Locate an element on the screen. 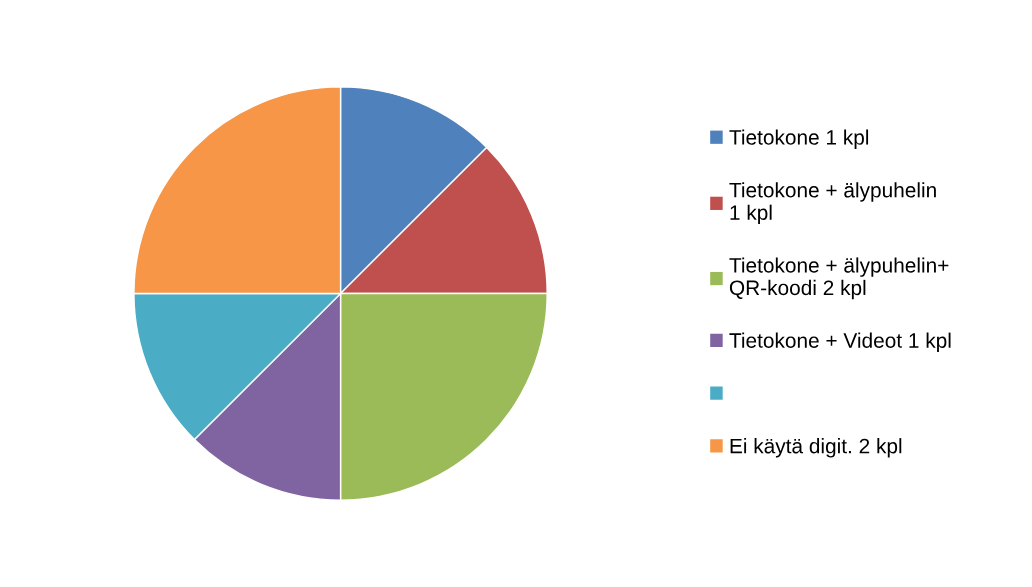 The width and height of the screenshot is (1032, 587). legend-label: Tietokone + älypuhelin 1 kpl is located at coordinates (832, 203).